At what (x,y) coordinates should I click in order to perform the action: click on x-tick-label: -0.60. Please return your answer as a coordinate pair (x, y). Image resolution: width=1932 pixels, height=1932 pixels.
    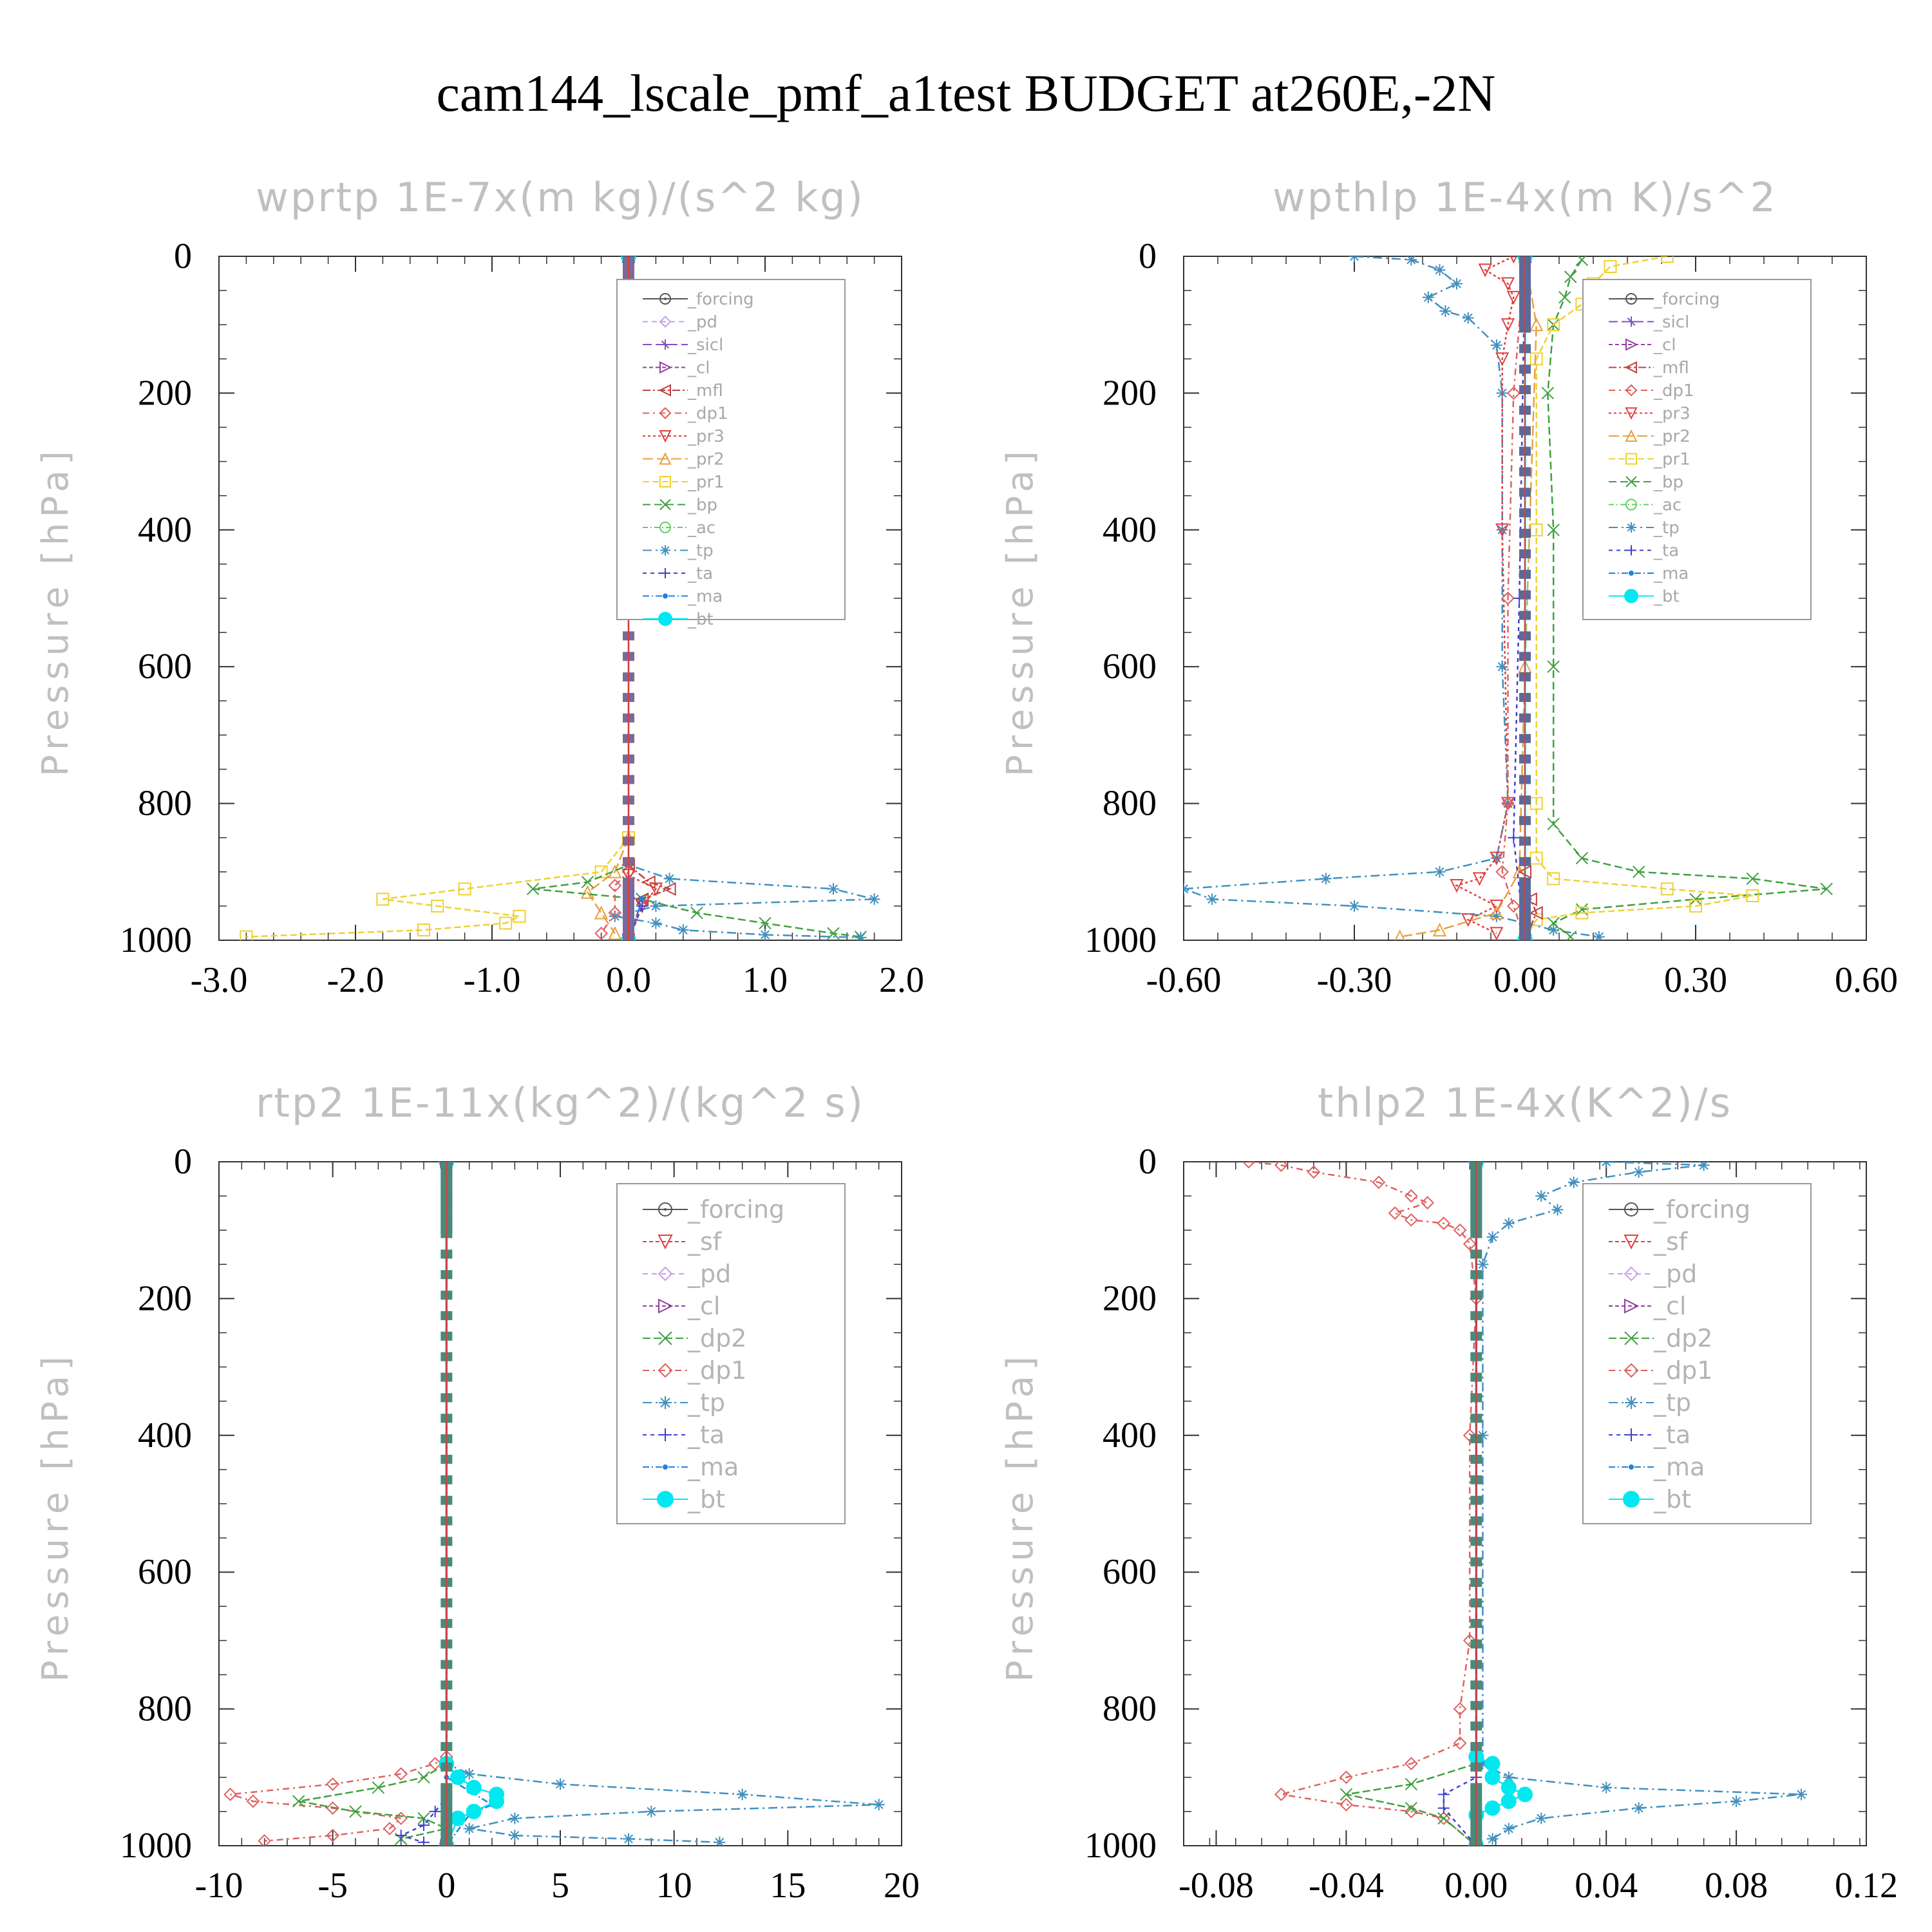
    Looking at the image, I should click on (1184, 980).